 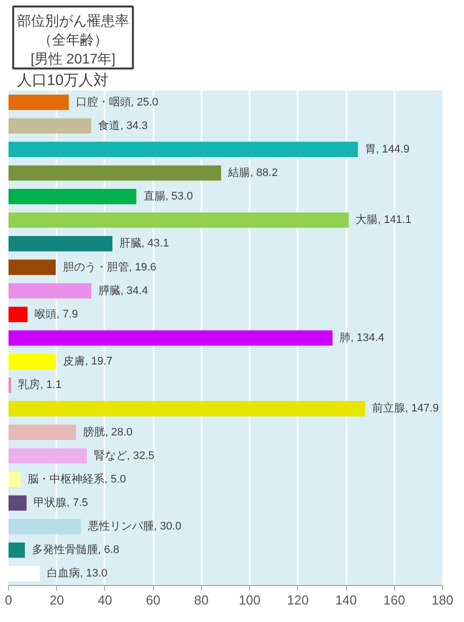 What do you see at coordinates (135, 526) in the screenshot?
I see `category-label: 悪性リンパ腫, 30.0` at bounding box center [135, 526].